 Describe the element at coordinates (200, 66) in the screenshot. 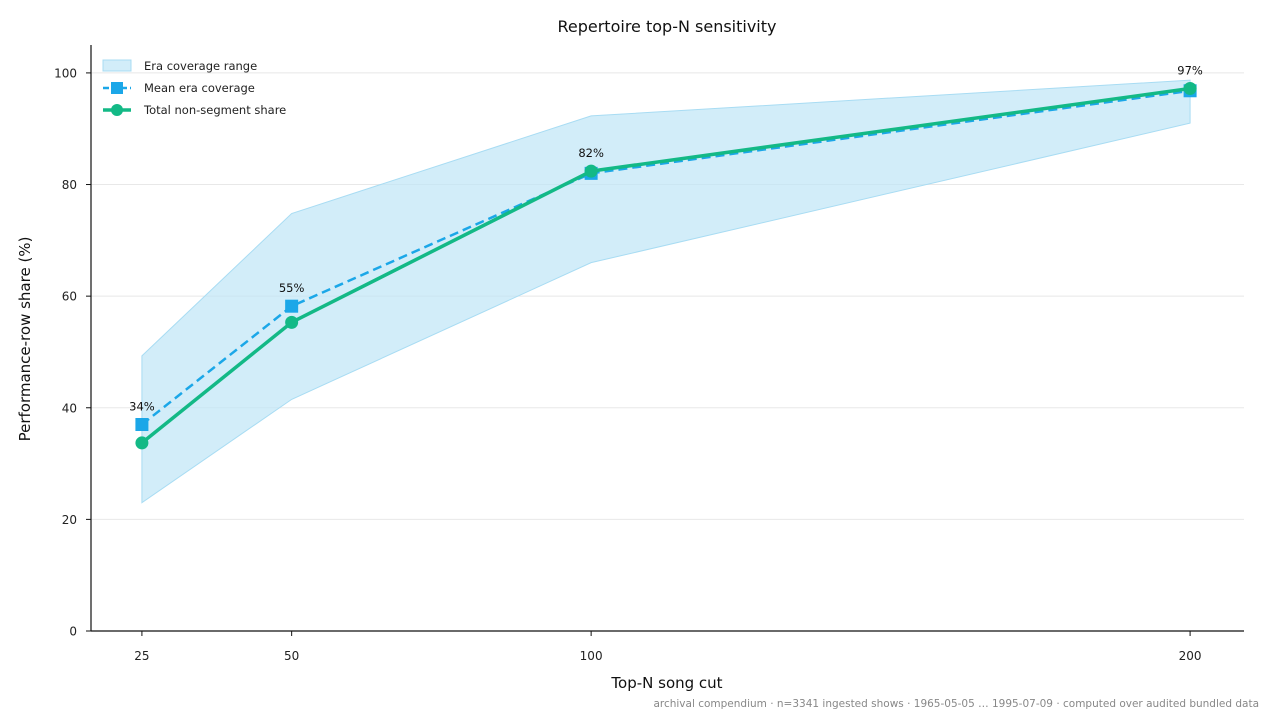

I see `legend-label-band: Era coverage range` at that location.